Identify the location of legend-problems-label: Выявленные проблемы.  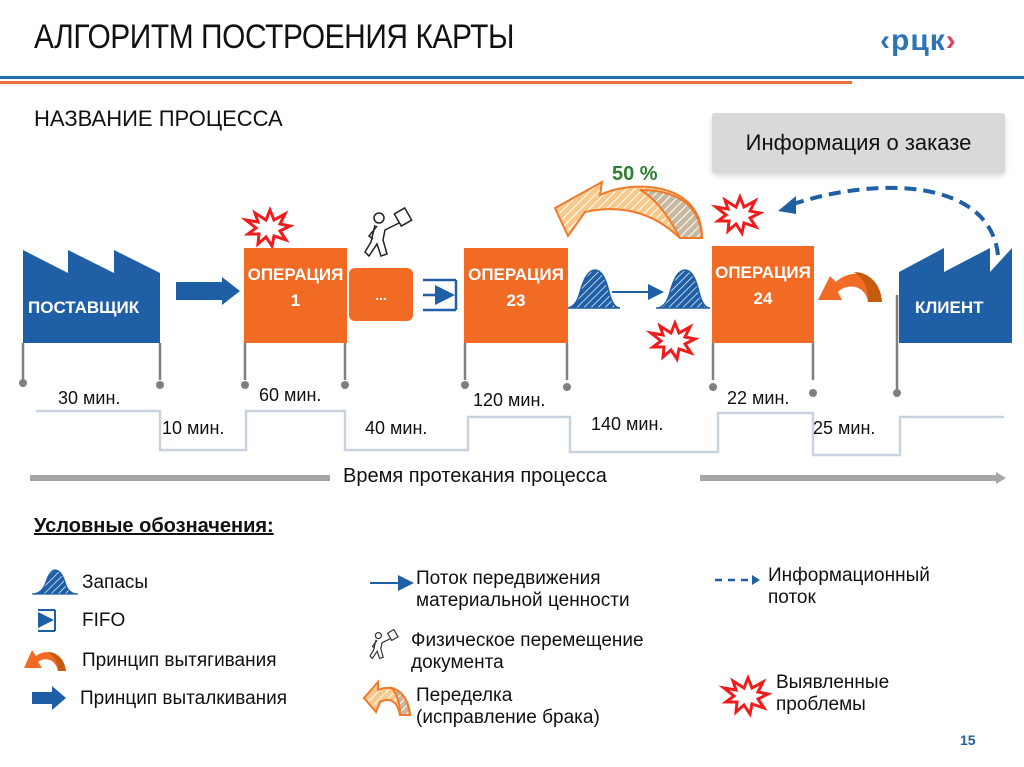
(832, 694).